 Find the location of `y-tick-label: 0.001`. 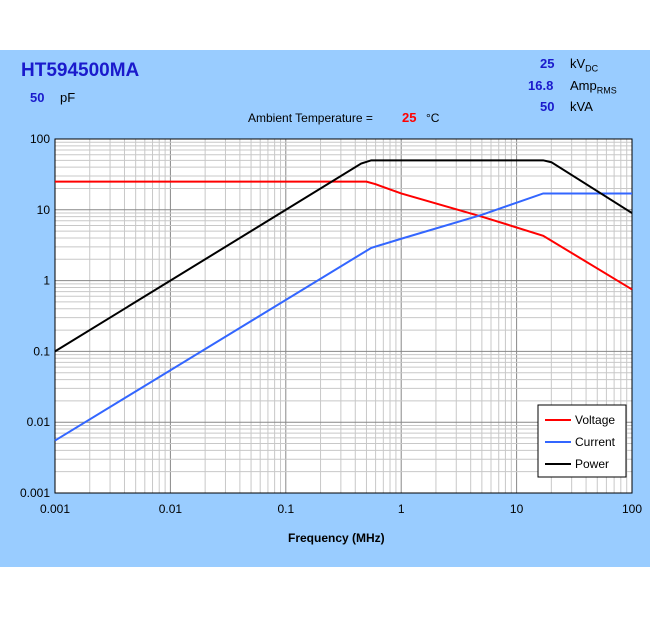

y-tick-label: 0.001 is located at coordinates (35, 493).